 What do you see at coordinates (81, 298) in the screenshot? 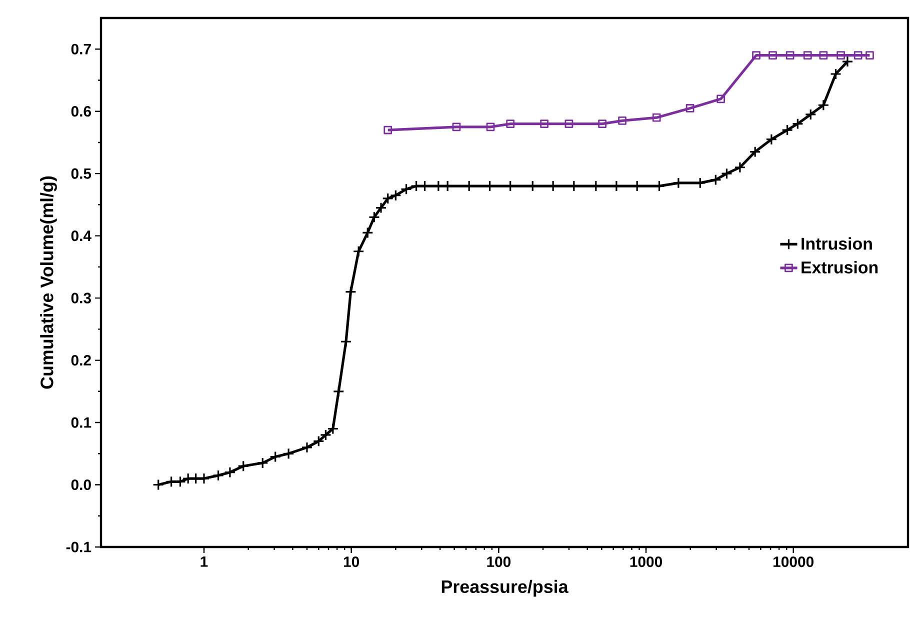
I see `y-tick-label: 0.3` at bounding box center [81, 298].